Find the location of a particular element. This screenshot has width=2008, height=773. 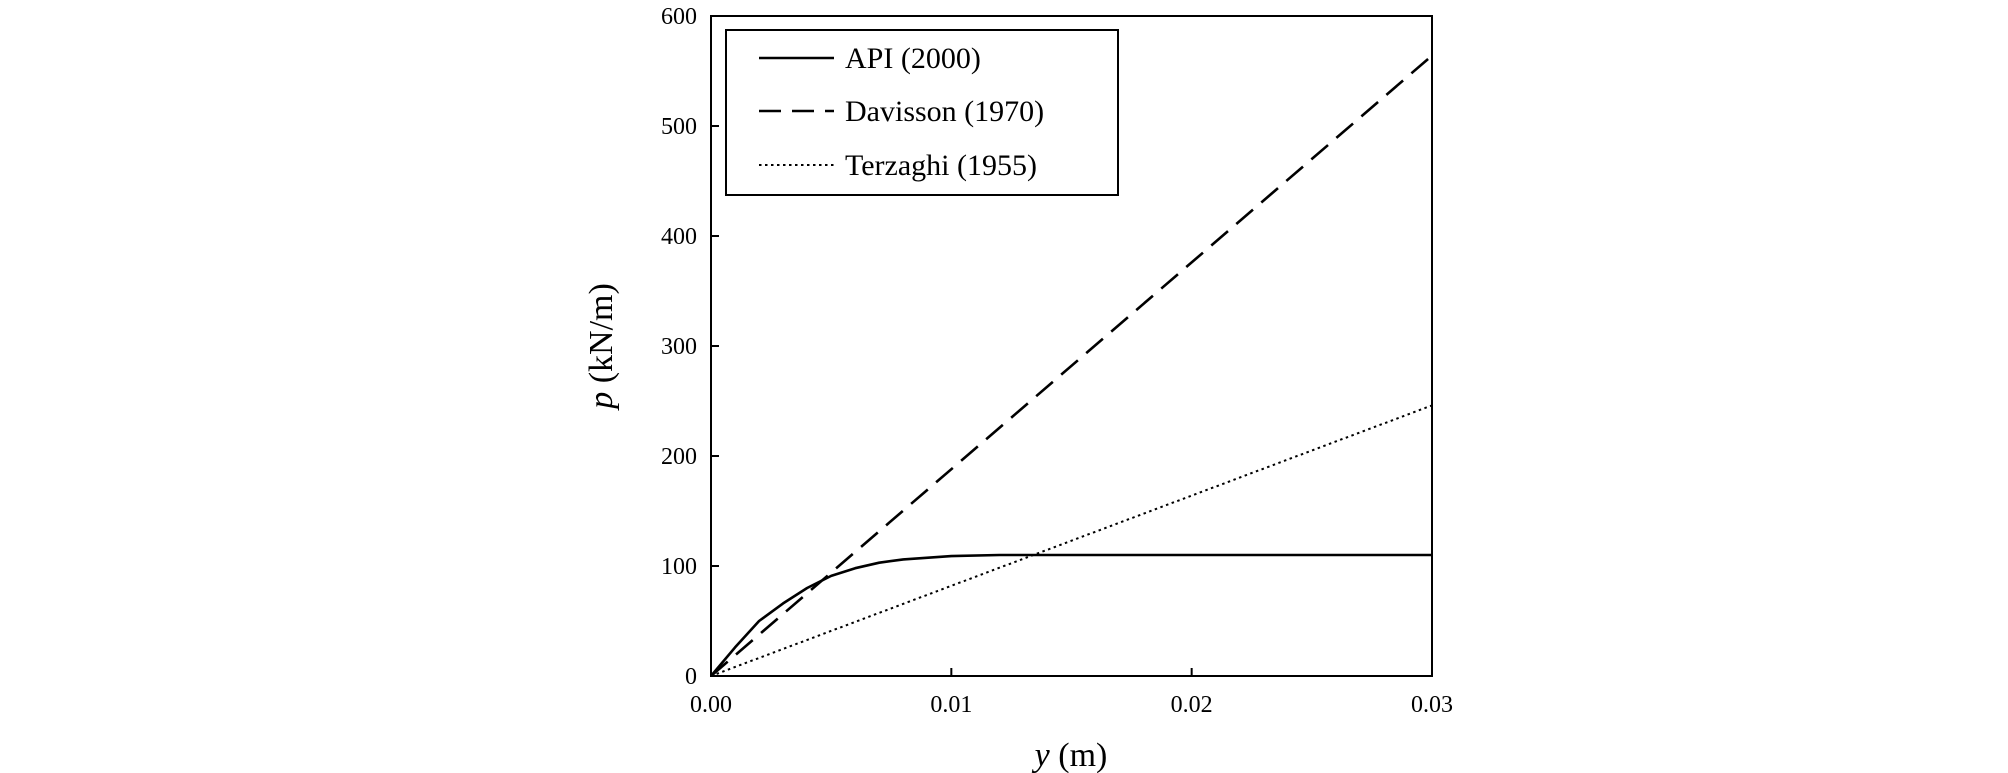

legend-label-1: API (2000) is located at coordinates (913, 58).